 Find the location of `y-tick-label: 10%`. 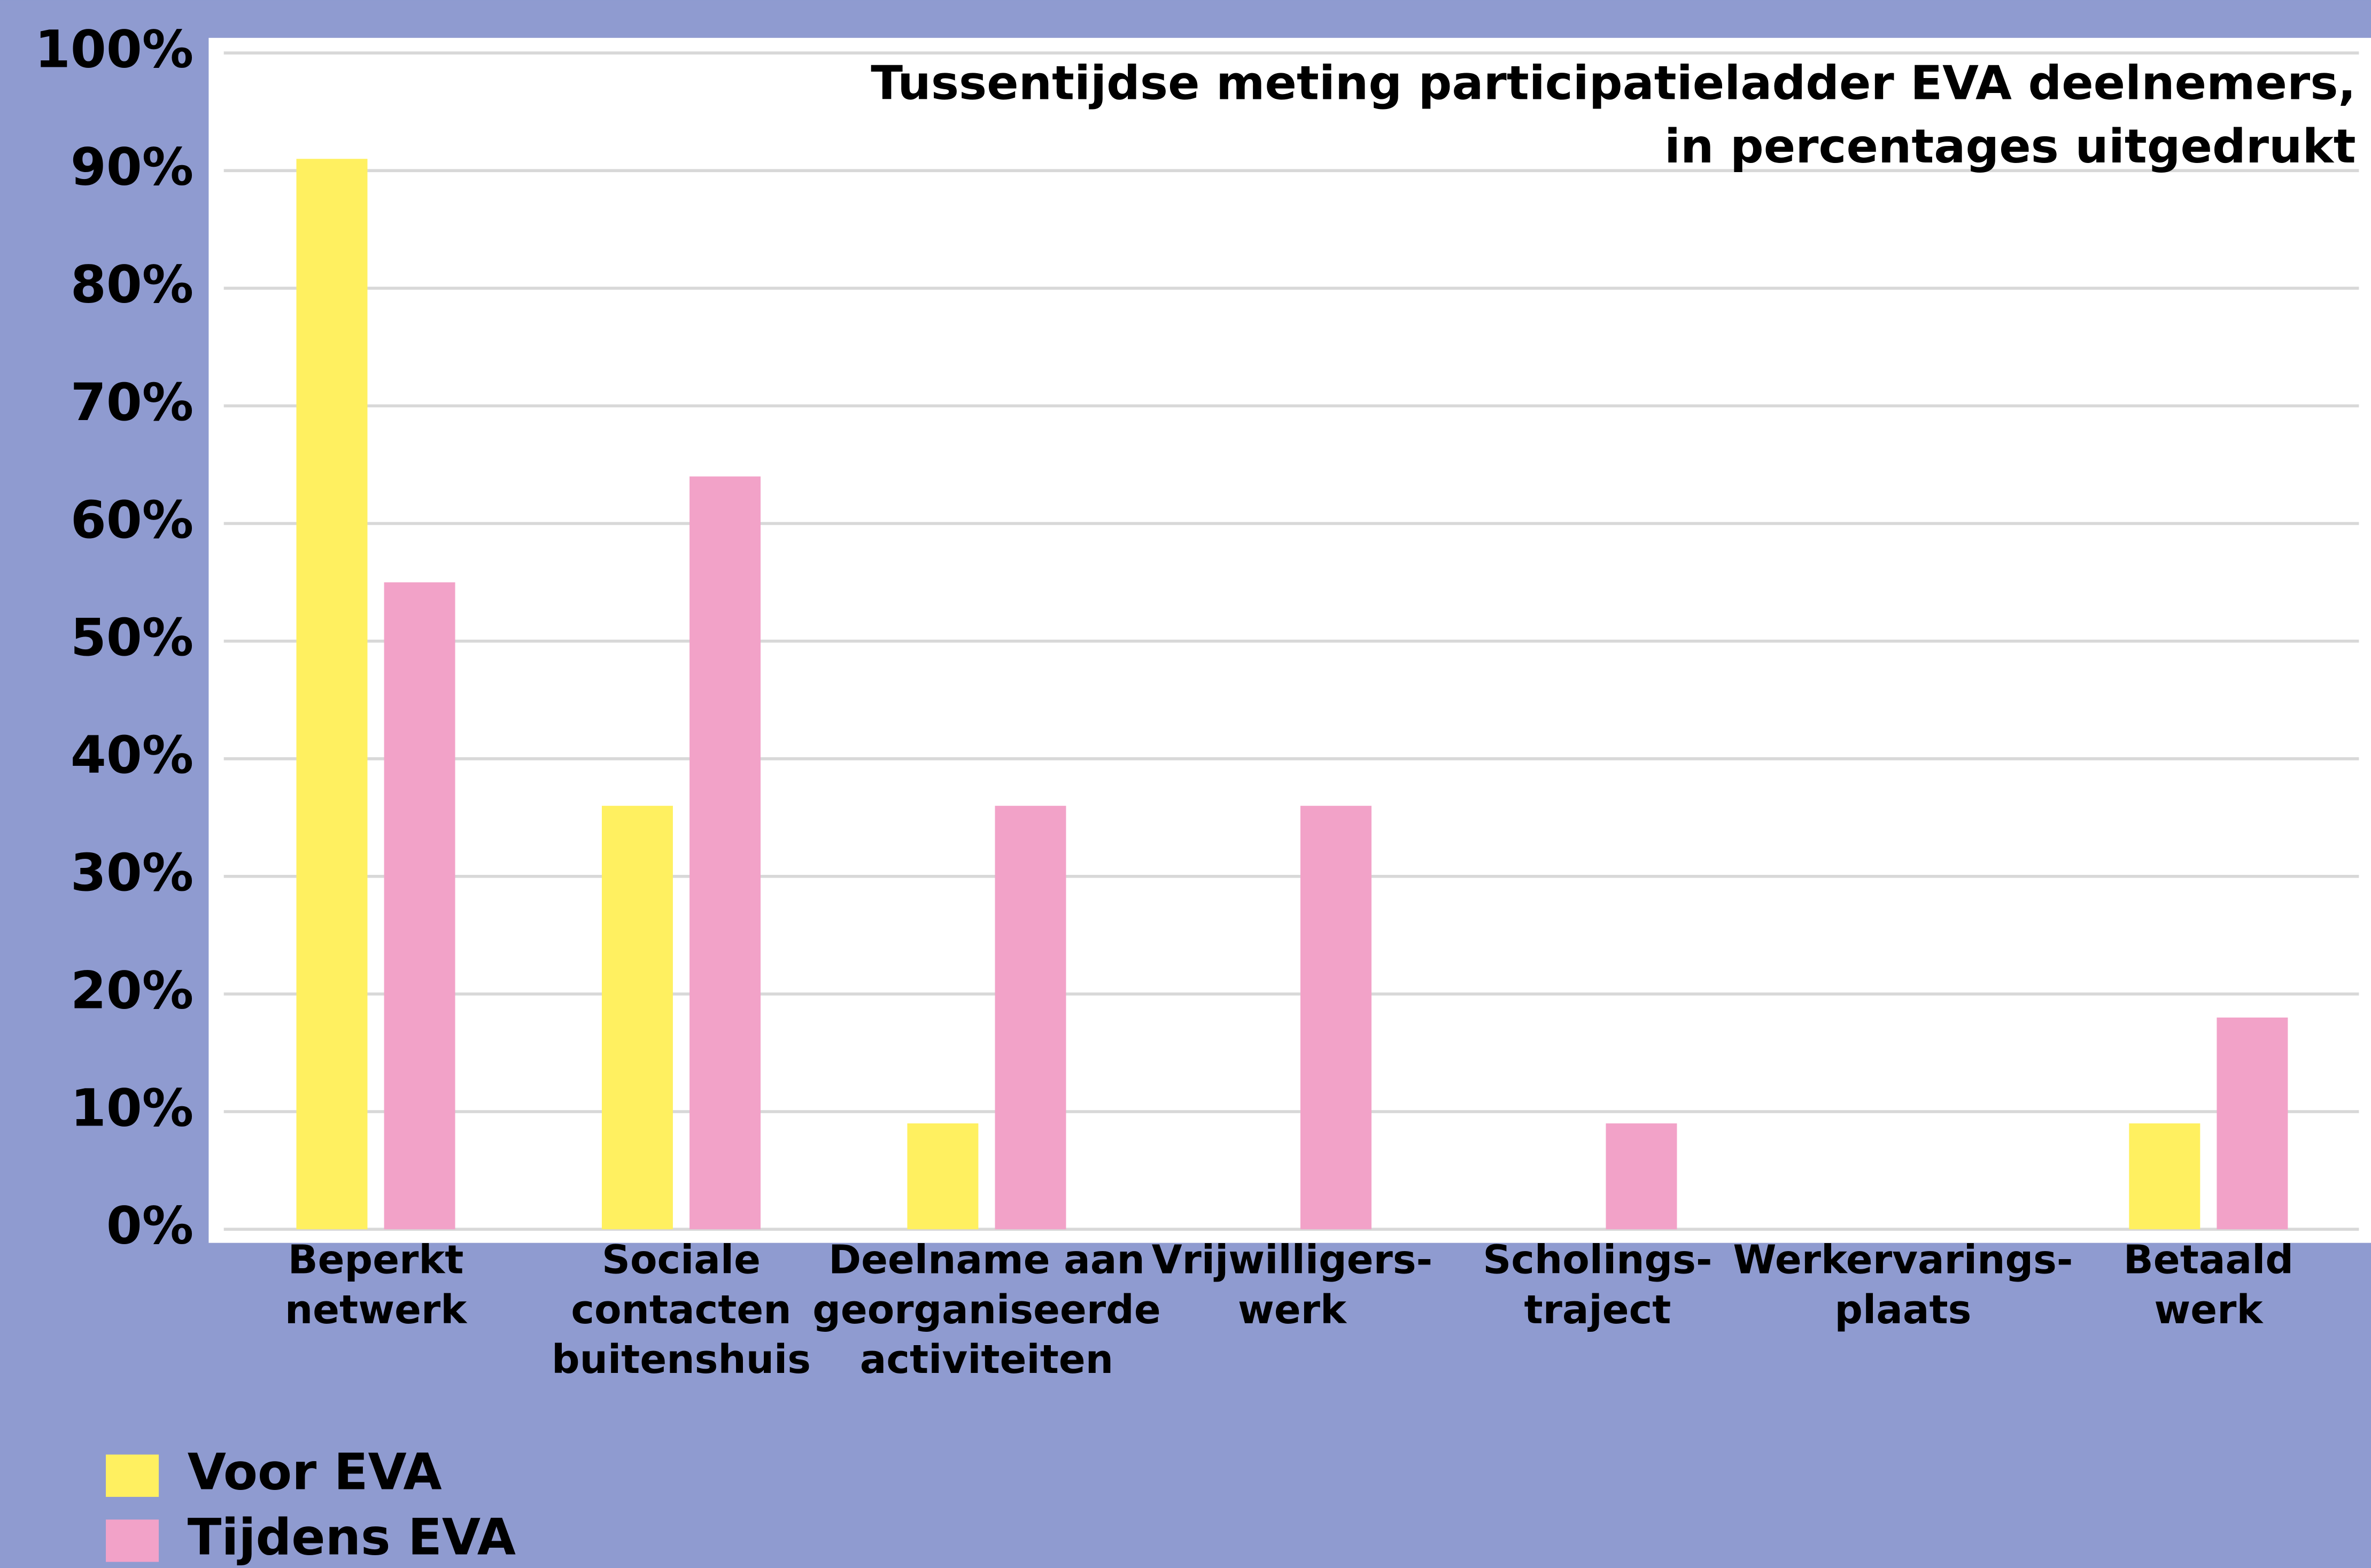

y-tick-label: 10% is located at coordinates (132, 1108).